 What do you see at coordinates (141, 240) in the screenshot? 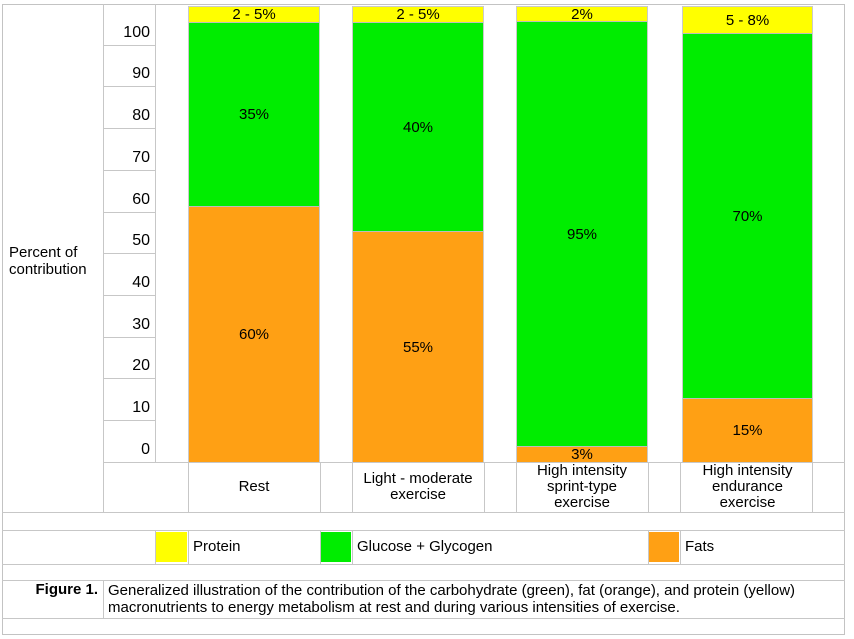
I see `y-tick-label: 50` at bounding box center [141, 240].